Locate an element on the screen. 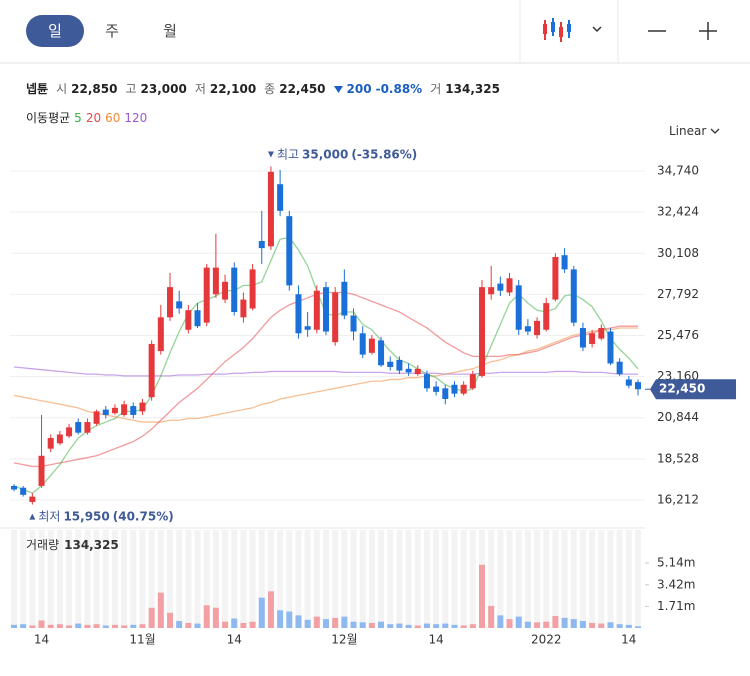 This screenshot has height=676, width=750. label: 시 is located at coordinates (62, 89).